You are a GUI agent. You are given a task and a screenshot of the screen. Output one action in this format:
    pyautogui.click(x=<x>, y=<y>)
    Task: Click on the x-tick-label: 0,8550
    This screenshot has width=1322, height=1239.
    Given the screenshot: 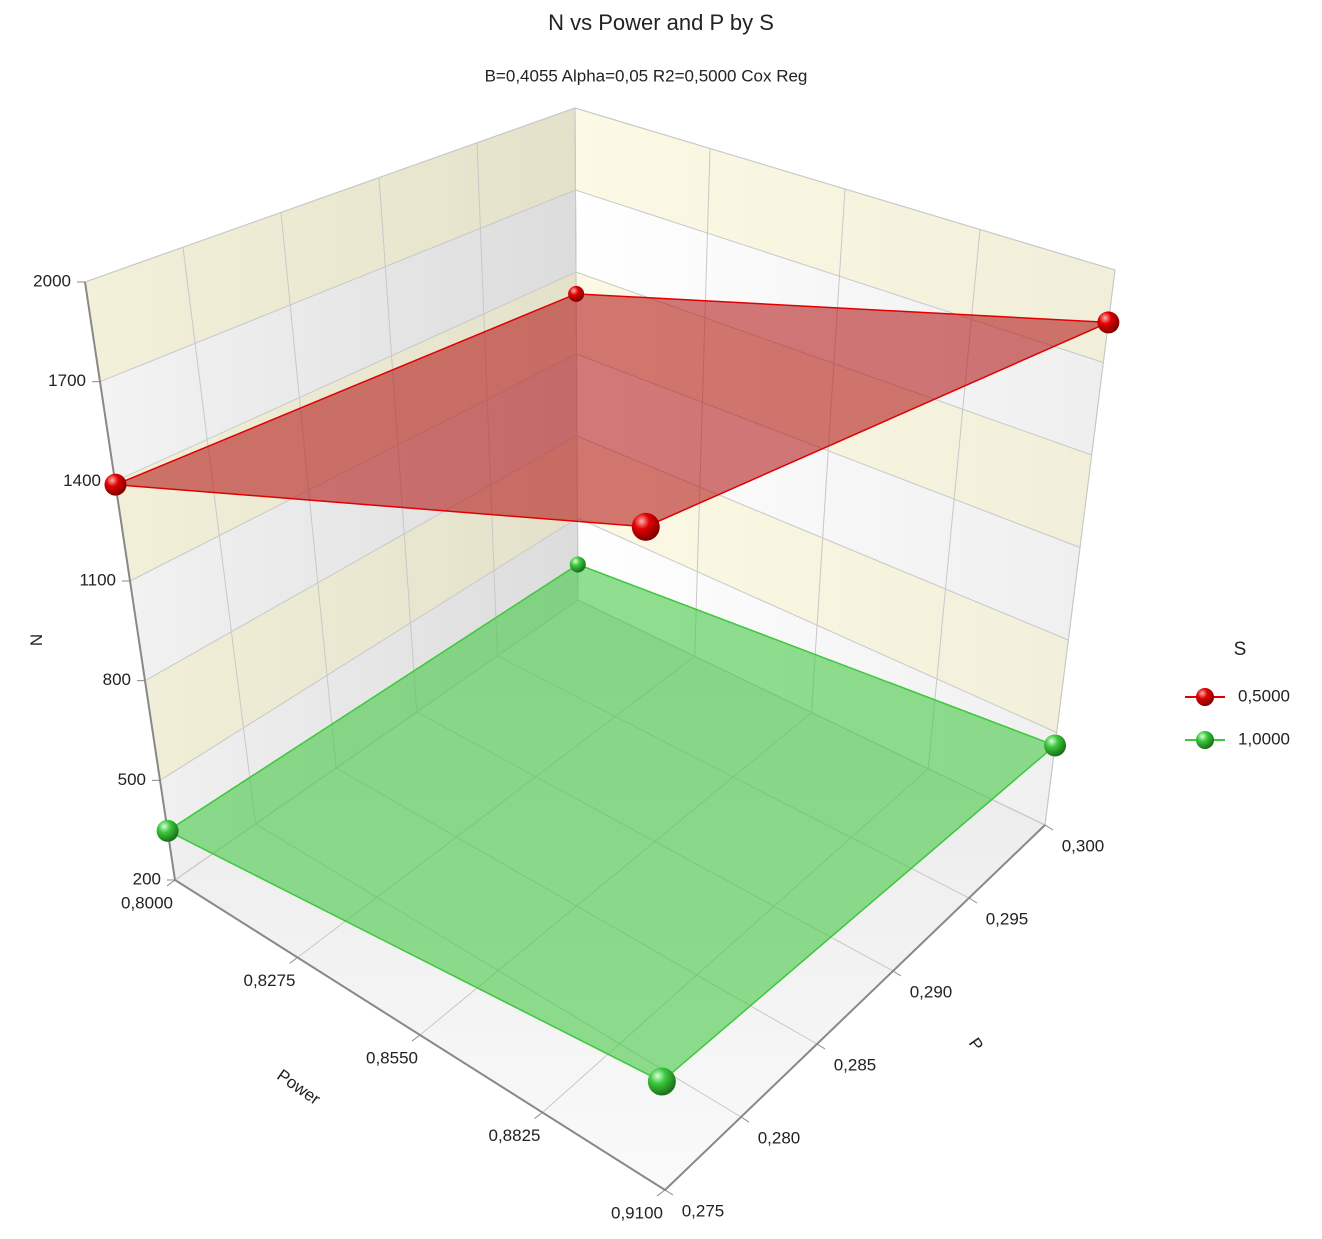 What is the action you would take?
    pyautogui.click(x=392, y=1057)
    